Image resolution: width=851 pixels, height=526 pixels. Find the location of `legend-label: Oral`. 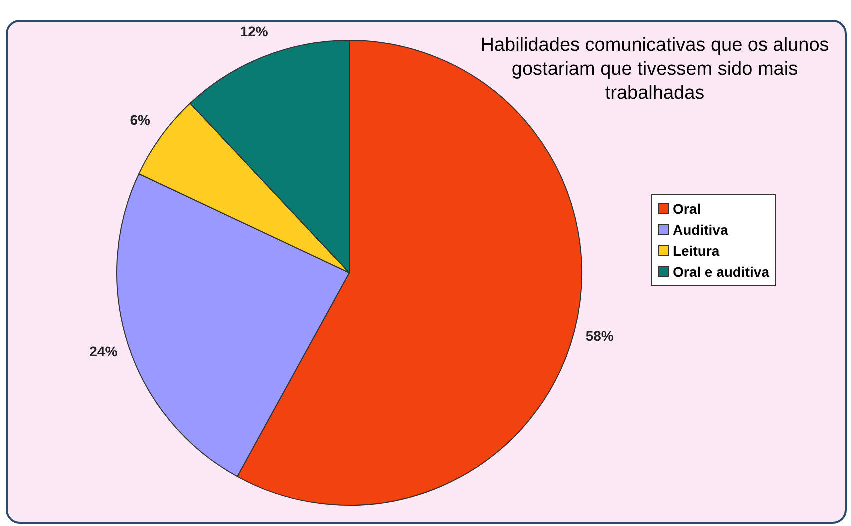

legend-label: Oral is located at coordinates (687, 208).